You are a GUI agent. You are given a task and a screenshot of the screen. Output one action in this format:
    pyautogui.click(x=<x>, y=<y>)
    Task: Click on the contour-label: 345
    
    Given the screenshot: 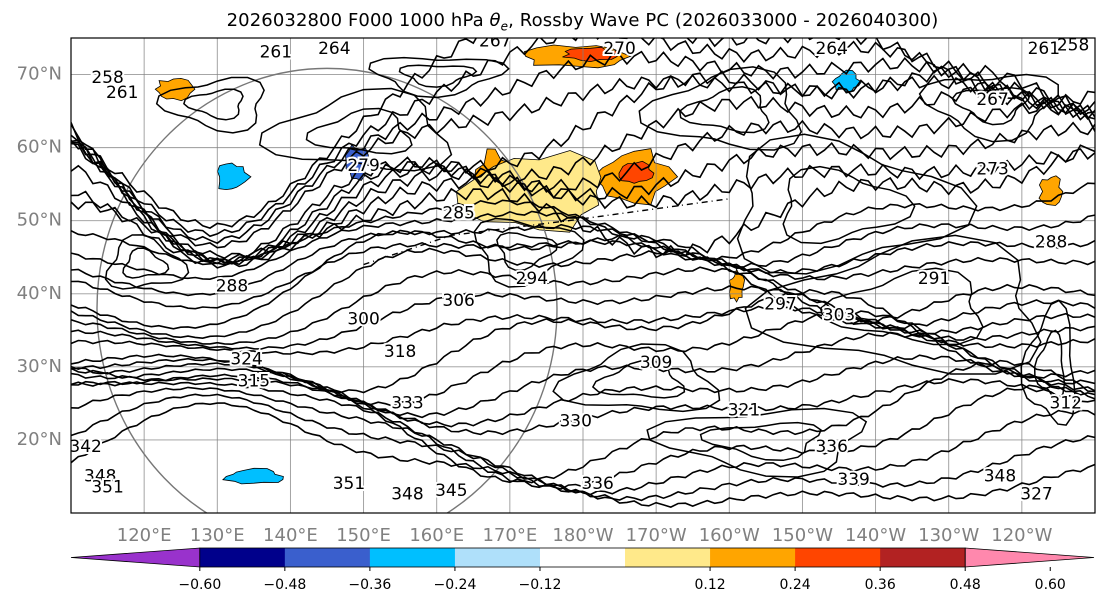 What is the action you would take?
    pyautogui.click(x=451, y=491)
    